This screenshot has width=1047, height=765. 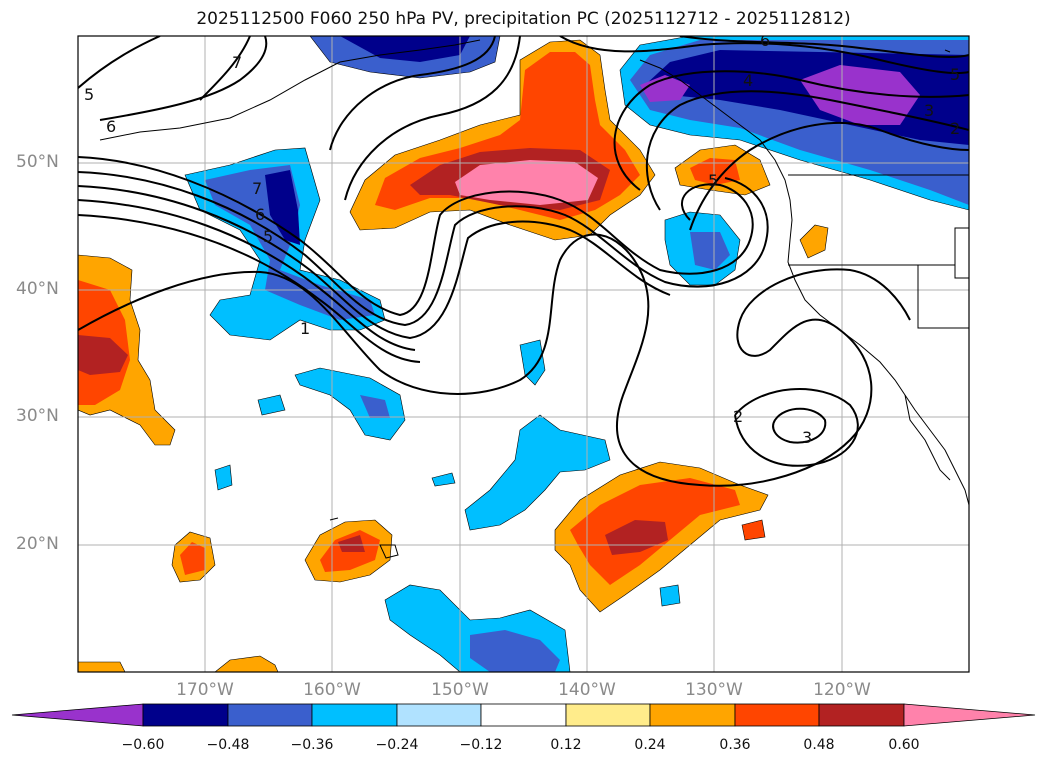 What do you see at coordinates (205, 690) in the screenshot?
I see `lon-label-170w: 170°W` at bounding box center [205, 690].